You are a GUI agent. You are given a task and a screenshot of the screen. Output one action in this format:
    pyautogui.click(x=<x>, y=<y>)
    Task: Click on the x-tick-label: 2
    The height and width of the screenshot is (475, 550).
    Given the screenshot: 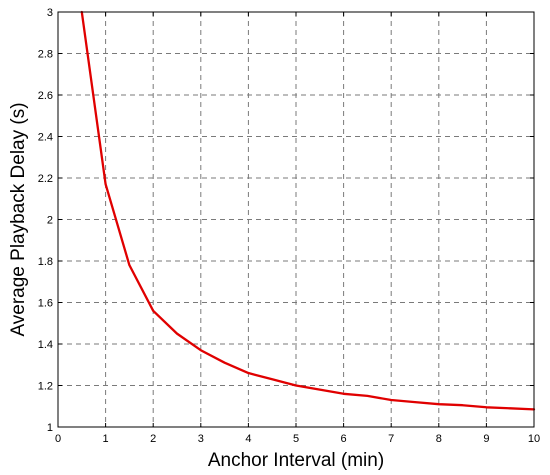 What is the action you would take?
    pyautogui.click(x=153, y=439)
    